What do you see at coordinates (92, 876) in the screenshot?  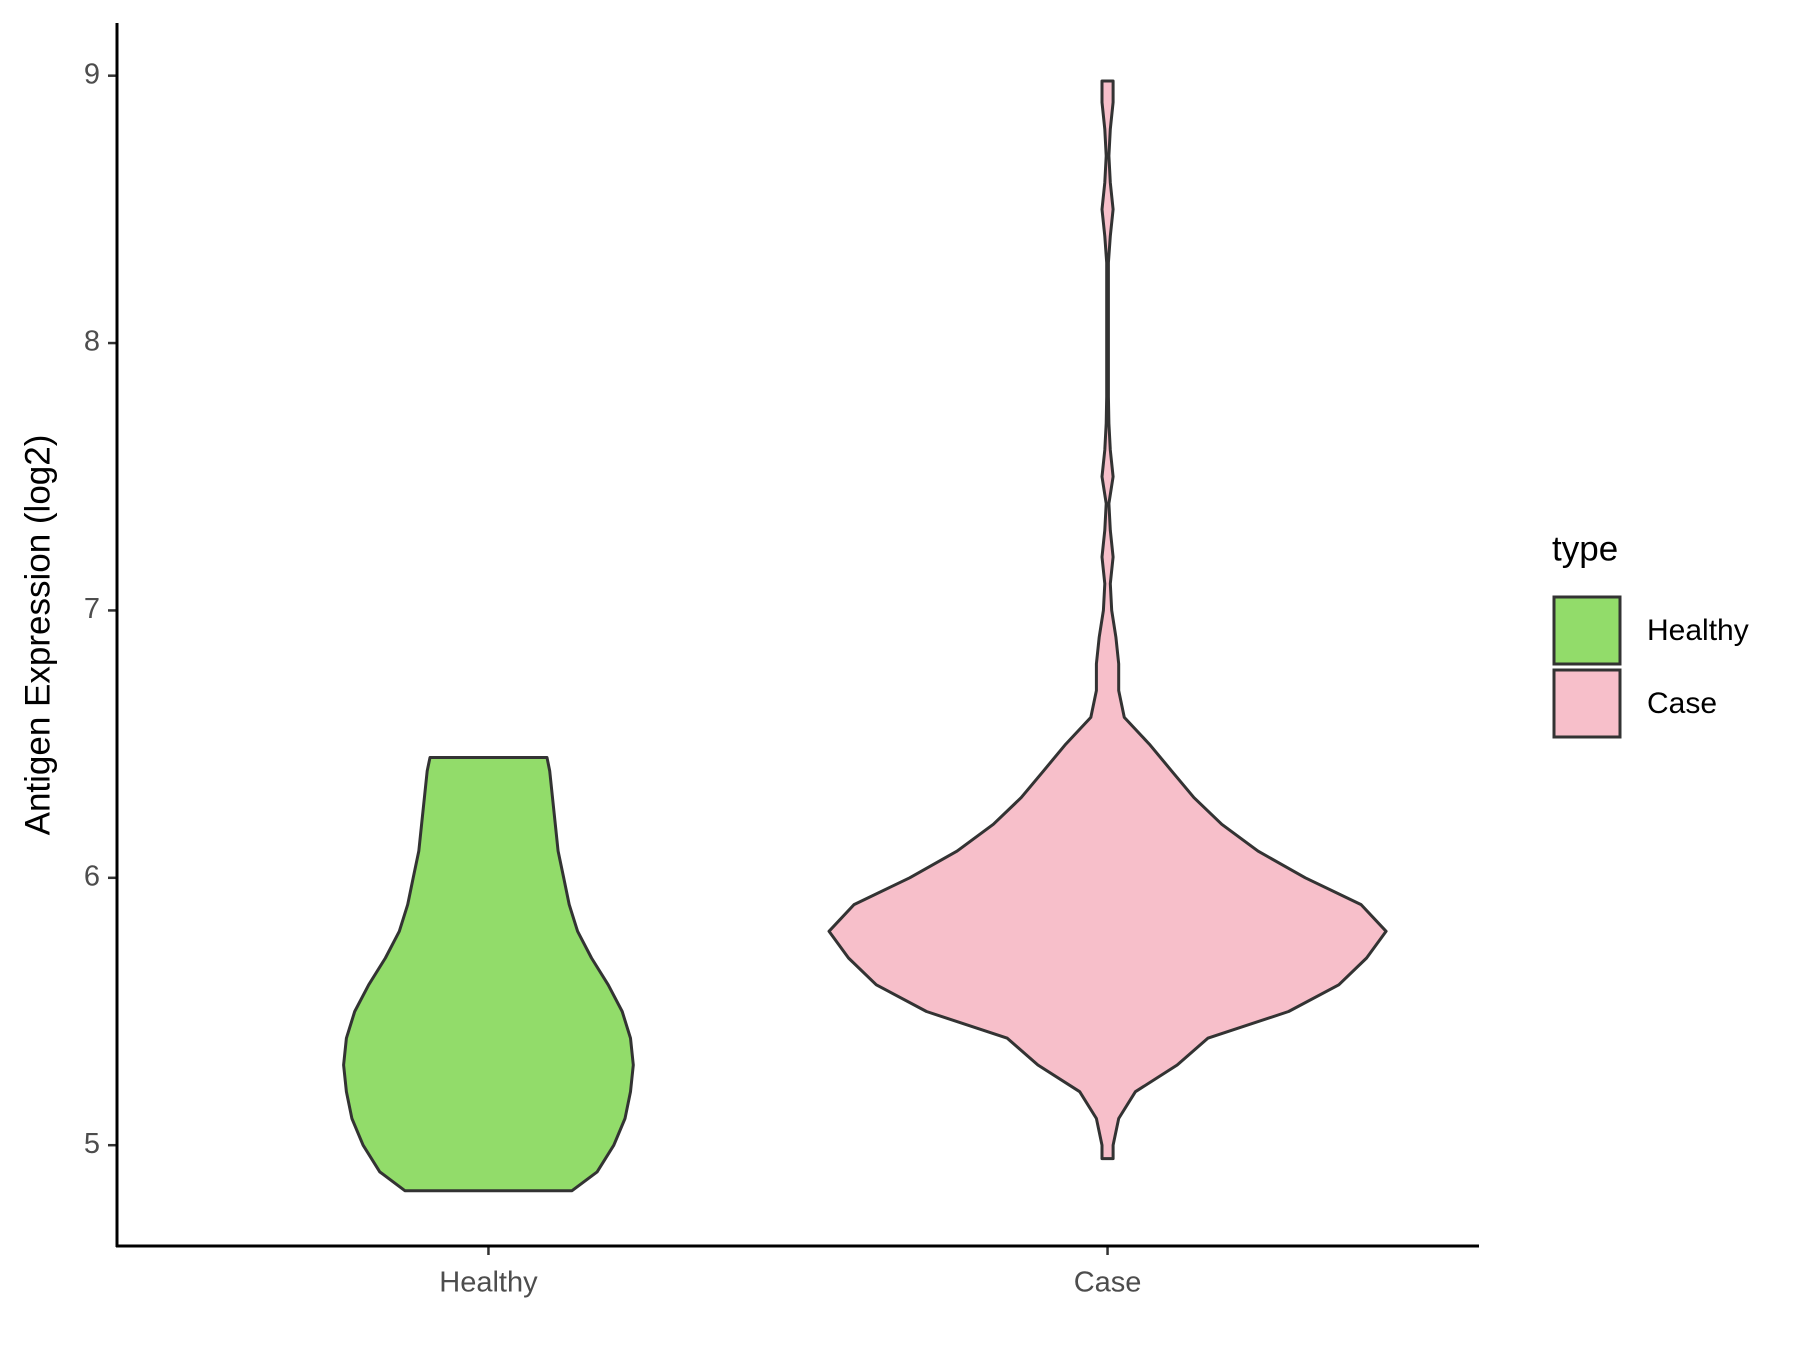 I see `y-tick-label: 6` at bounding box center [92, 876].